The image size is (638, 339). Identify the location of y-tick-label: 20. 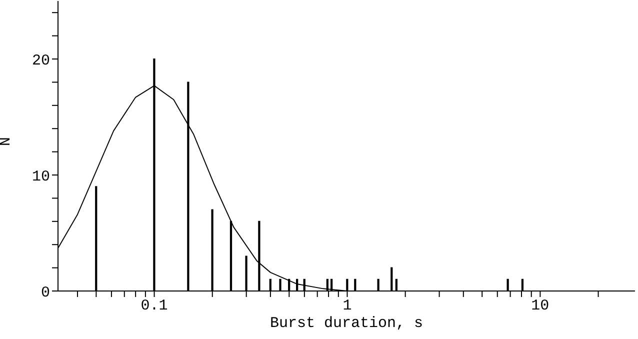
(41, 61).